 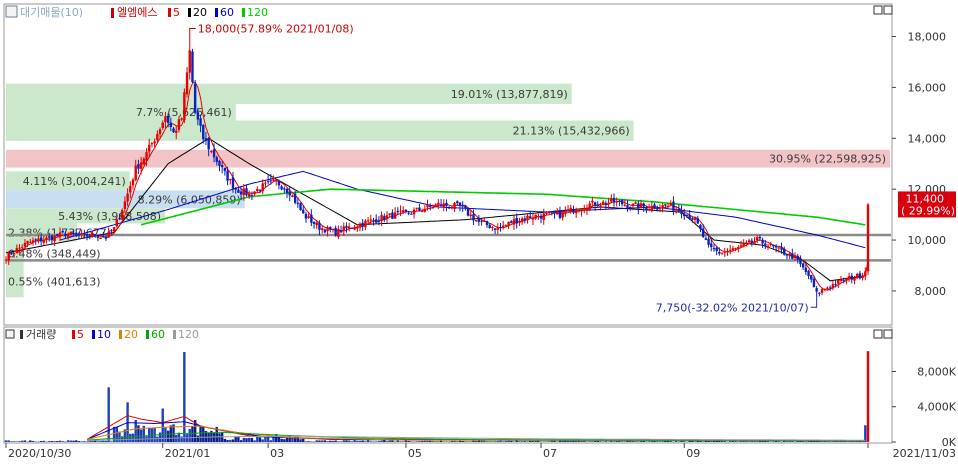 What do you see at coordinates (11, 11) in the screenshot?
I see `price-chart-icon` at bounding box center [11, 11].